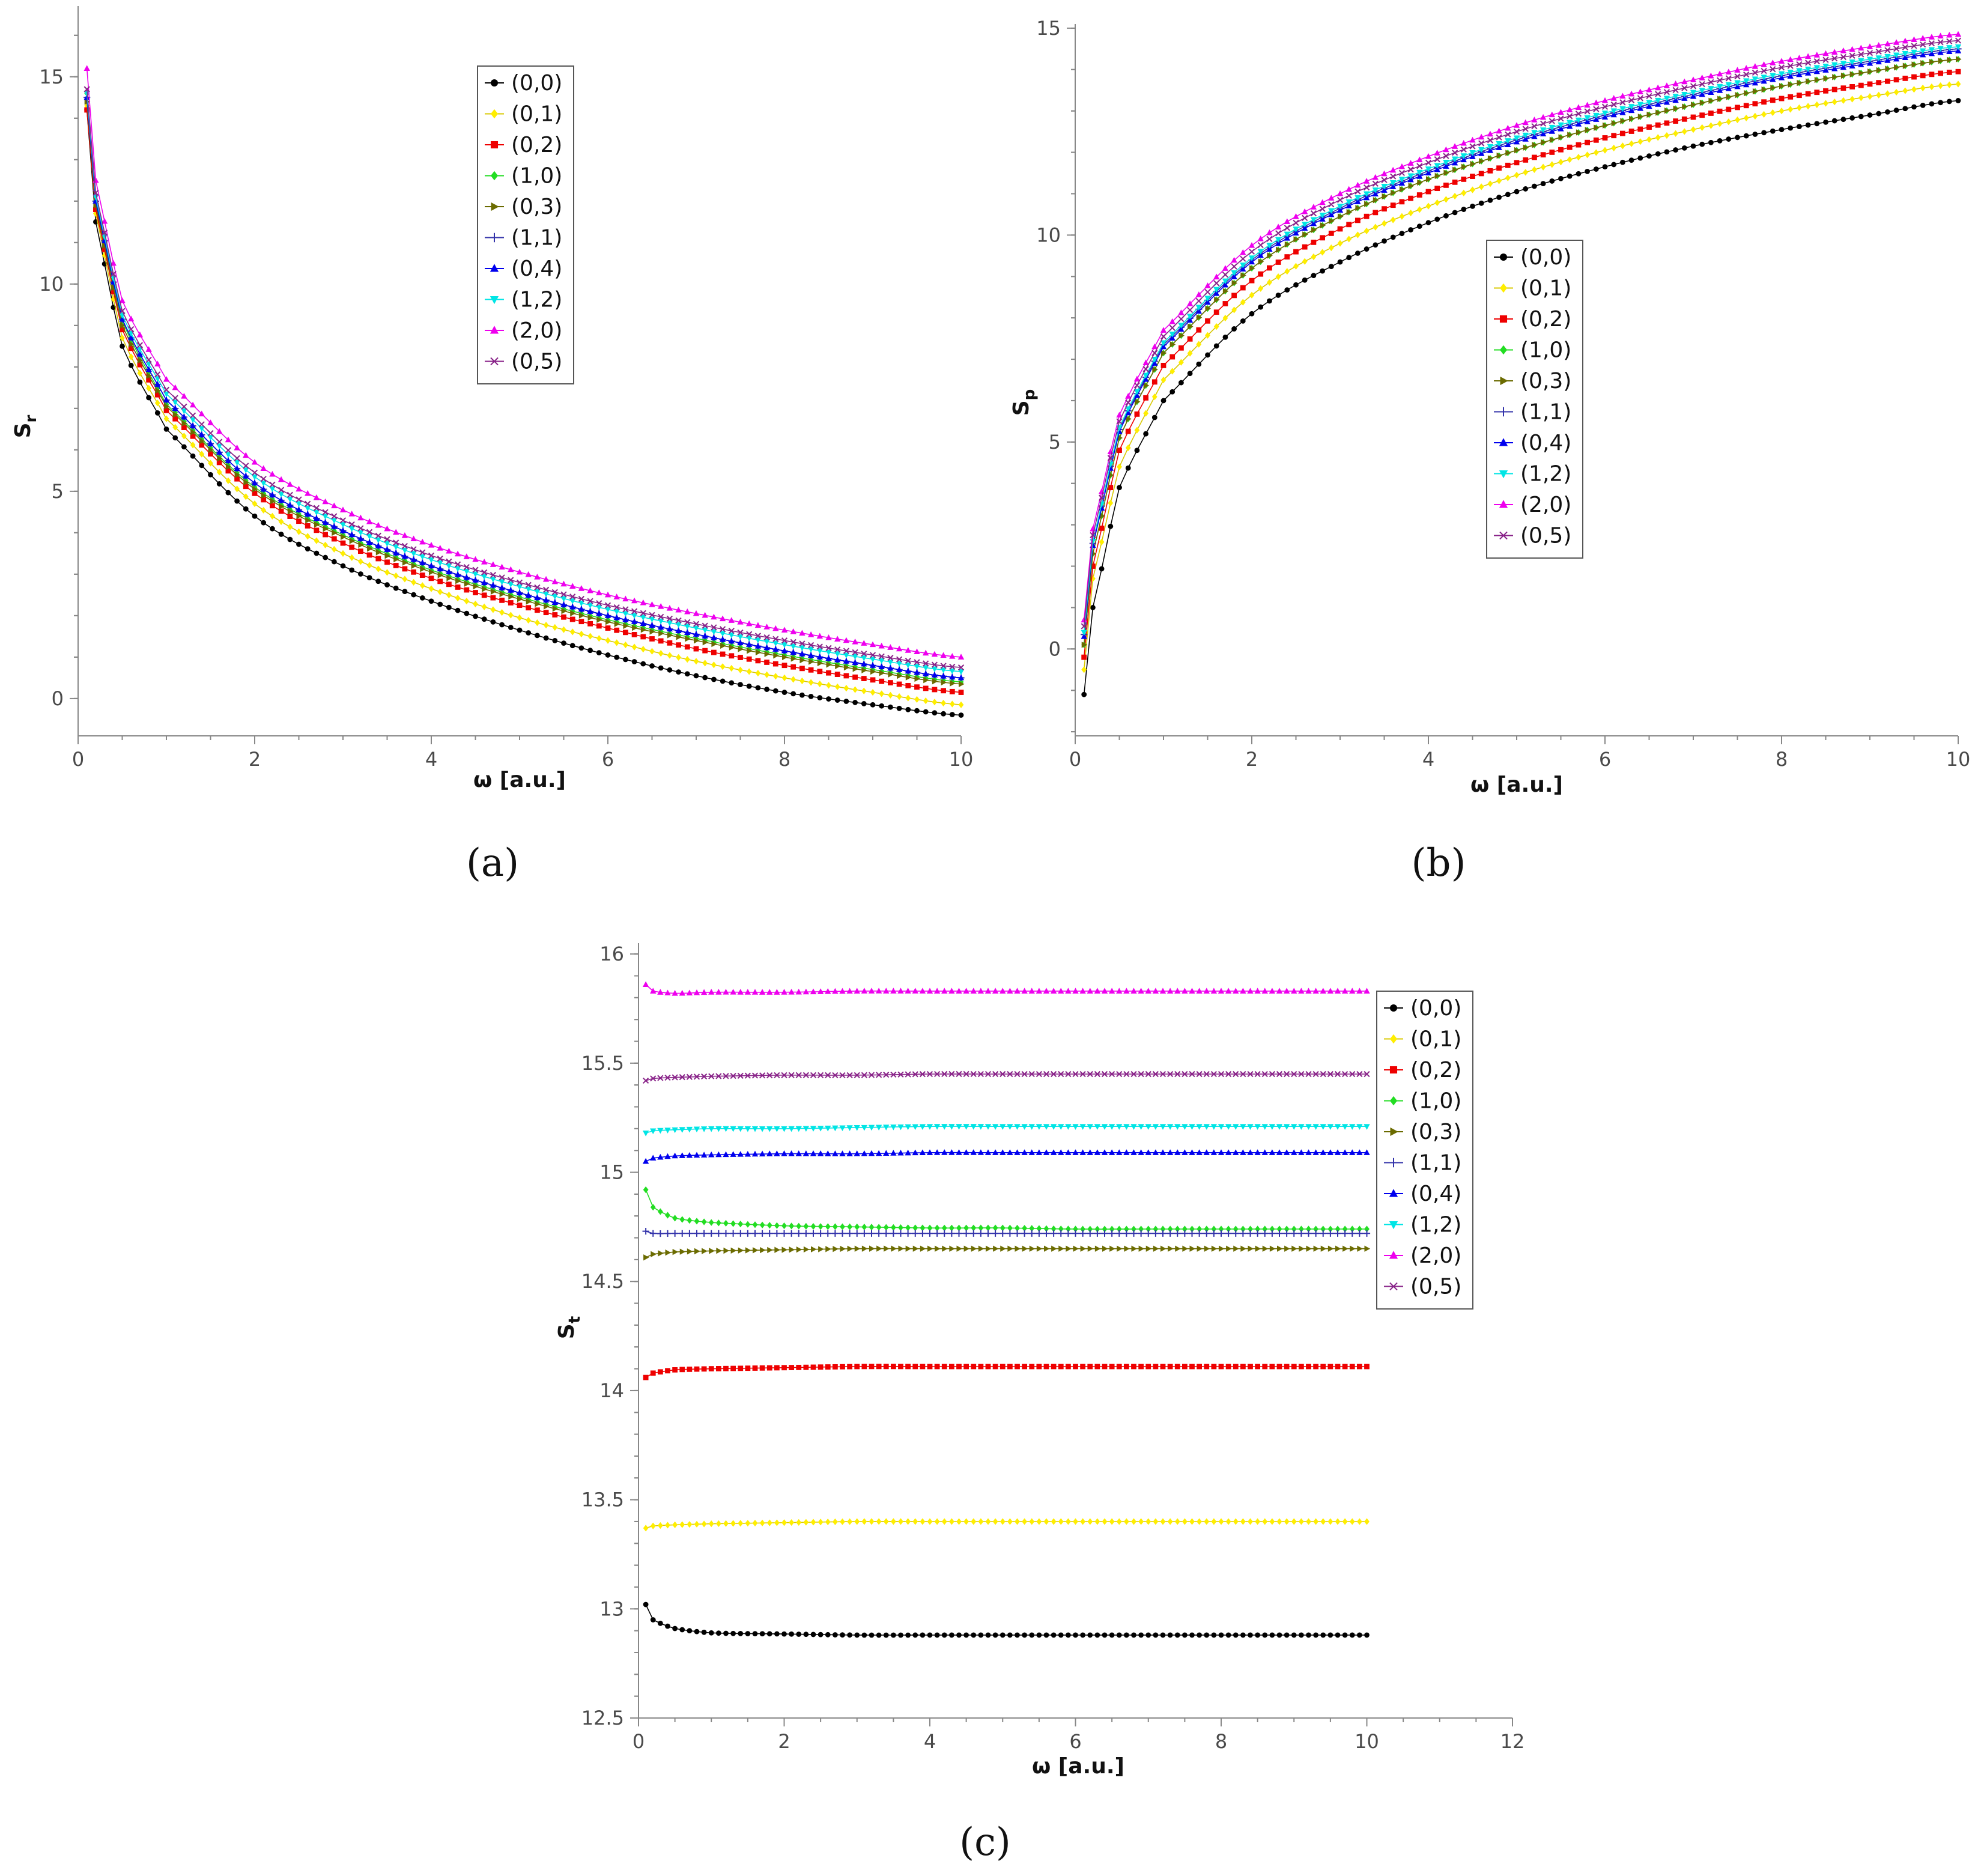 The image size is (1981, 1876). What do you see at coordinates (1545, 536) in the screenshot?
I see `panel-b-legend-label: (0,5)` at bounding box center [1545, 536].